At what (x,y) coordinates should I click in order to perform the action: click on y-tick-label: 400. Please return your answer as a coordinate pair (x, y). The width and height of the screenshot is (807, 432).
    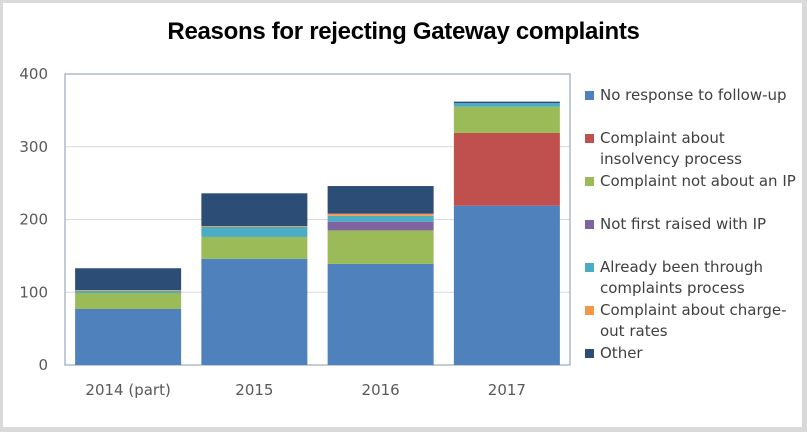
    Looking at the image, I should click on (33, 74).